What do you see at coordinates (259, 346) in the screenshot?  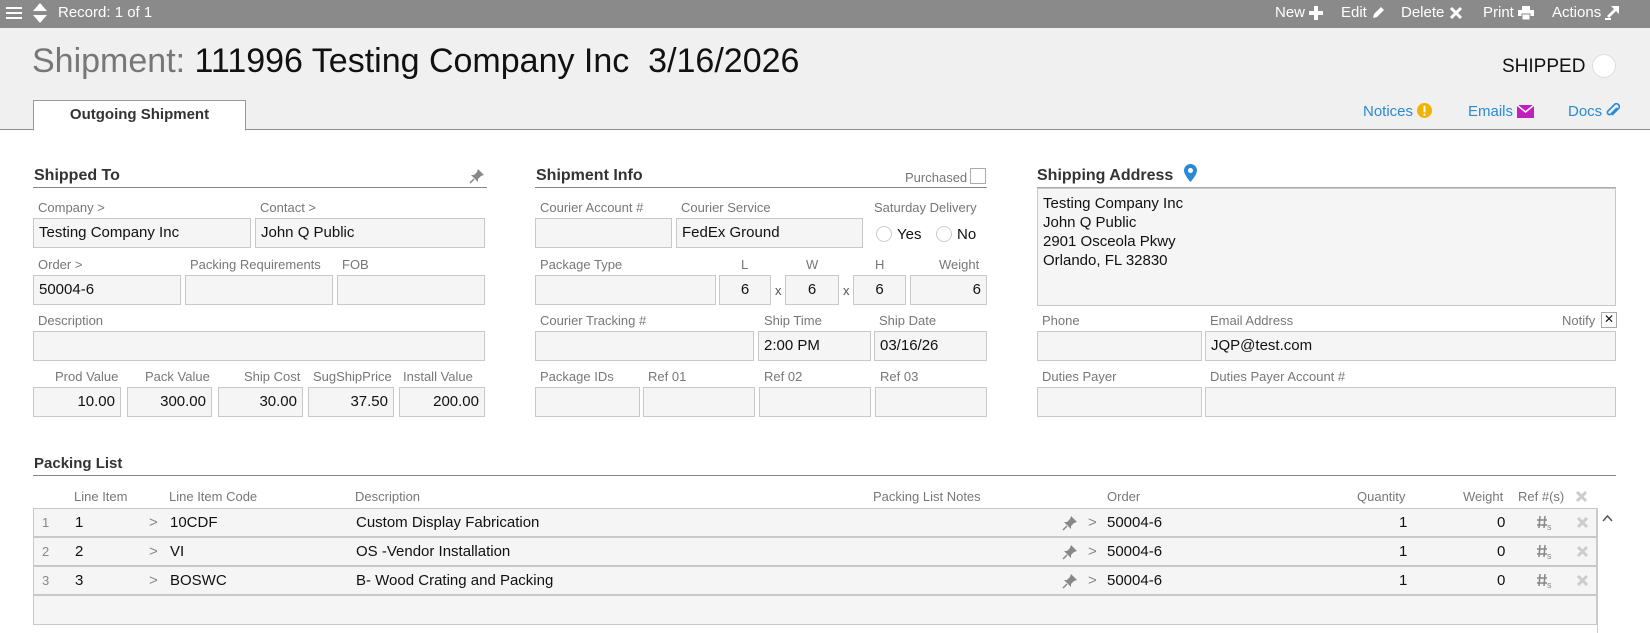 I see `description-field` at bounding box center [259, 346].